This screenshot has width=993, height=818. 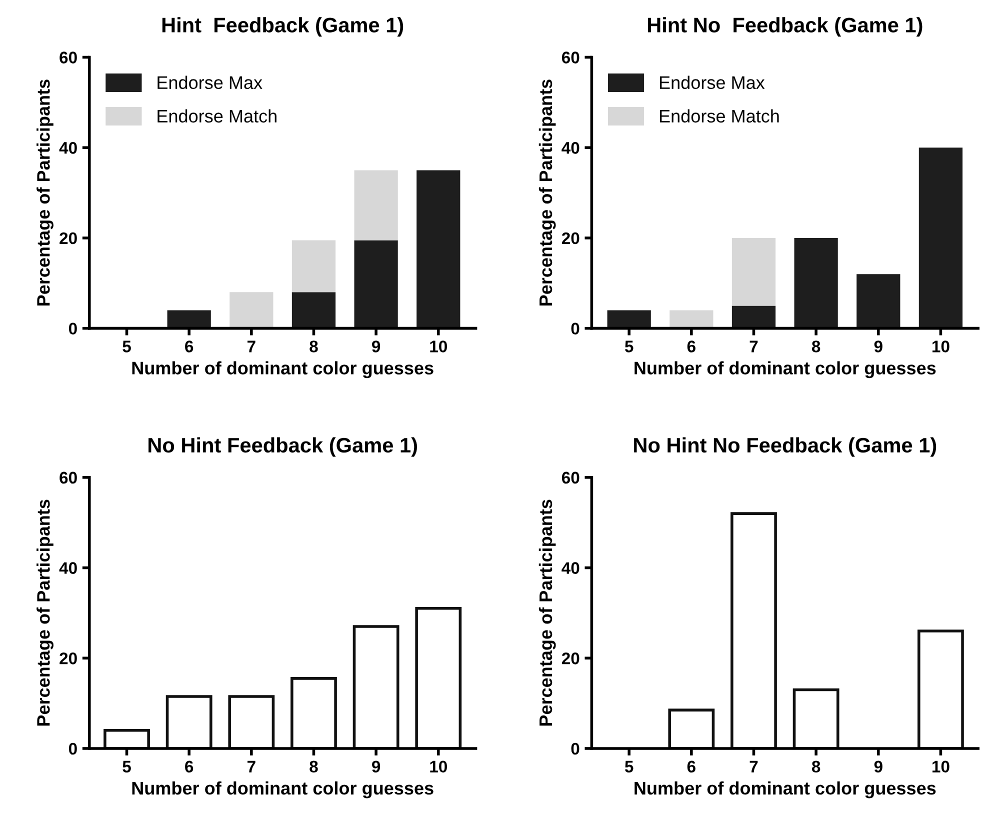 What do you see at coordinates (785, 27) in the screenshot?
I see `chart-title: Hint No Feedback (Game 1)` at bounding box center [785, 27].